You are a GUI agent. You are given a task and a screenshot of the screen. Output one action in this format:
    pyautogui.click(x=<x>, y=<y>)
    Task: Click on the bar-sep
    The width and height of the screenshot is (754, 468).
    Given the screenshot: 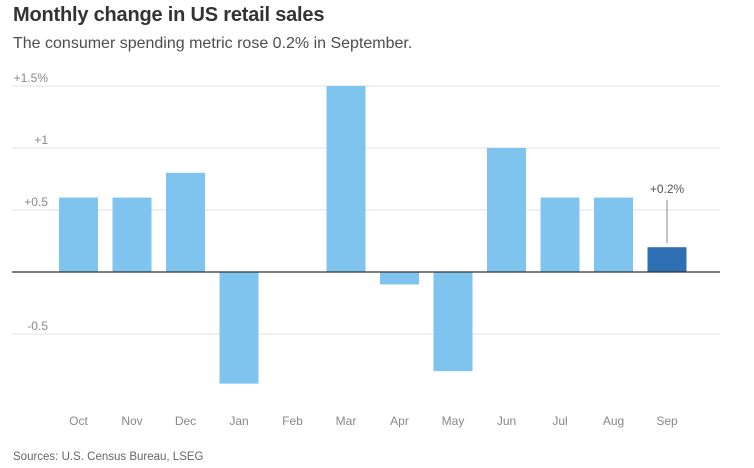 What is the action you would take?
    pyautogui.click(x=667, y=259)
    